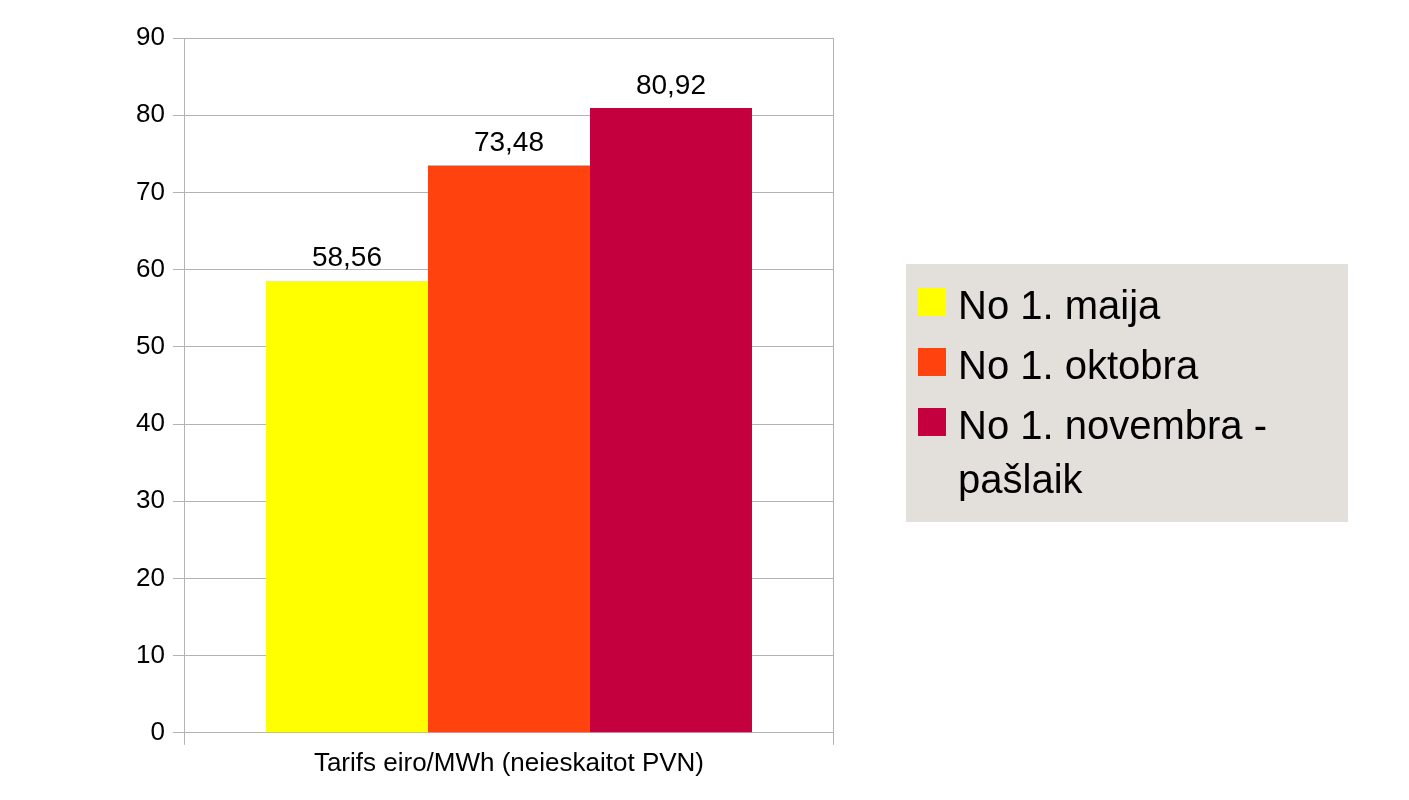  I want to click on y-tick-label: 80, so click(150, 113).